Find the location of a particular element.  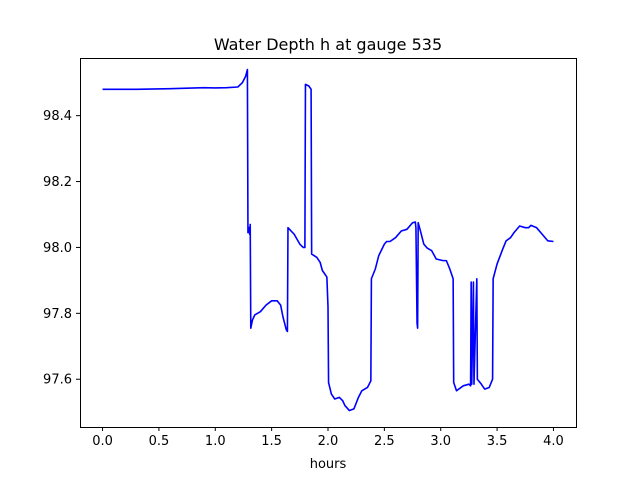

x-tick-label: 2.0 is located at coordinates (328, 441).